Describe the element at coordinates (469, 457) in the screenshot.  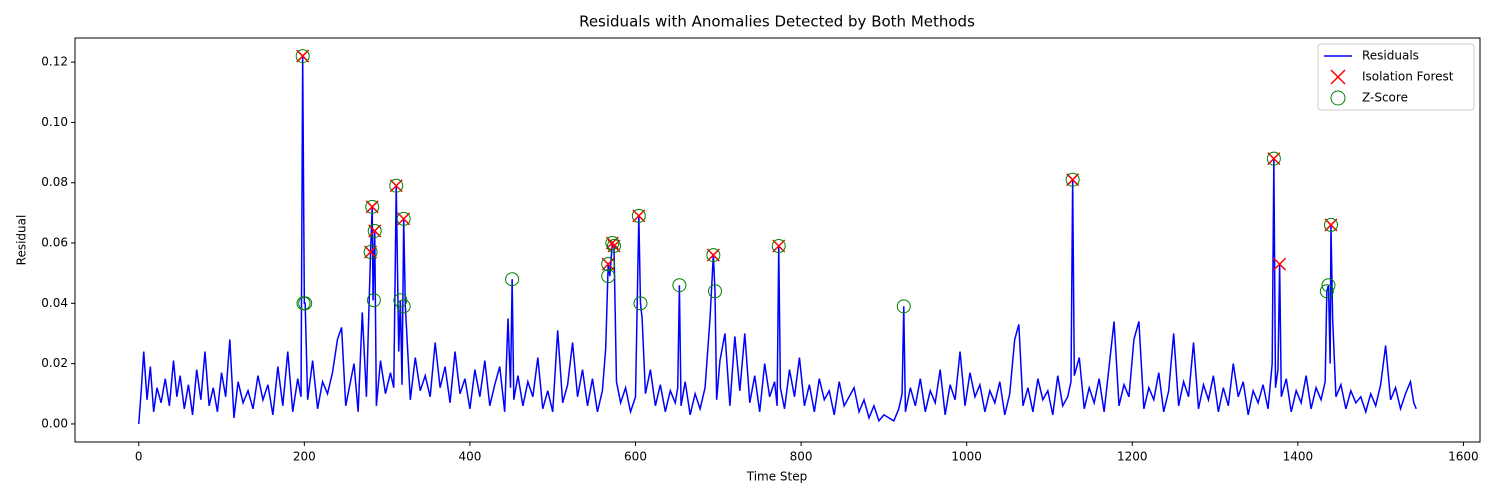
I see `x-tick-label: 400` at that location.